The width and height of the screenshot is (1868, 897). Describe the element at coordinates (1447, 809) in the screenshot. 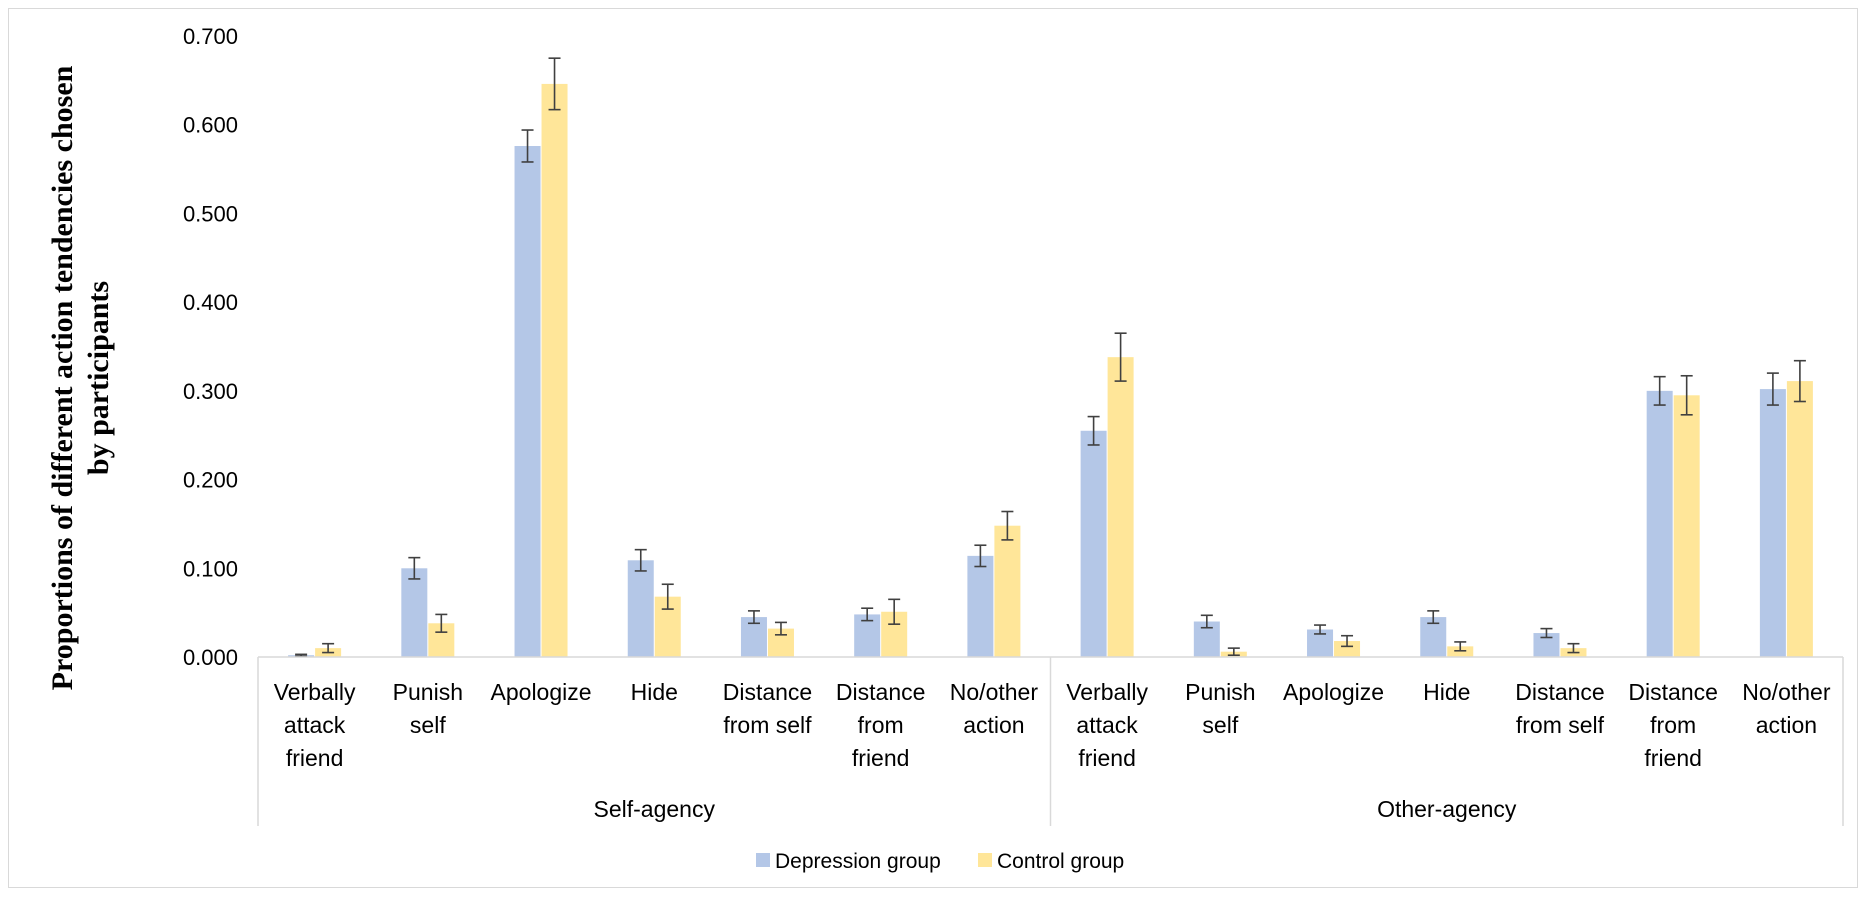

I see `group-label: Other-agency` at that location.